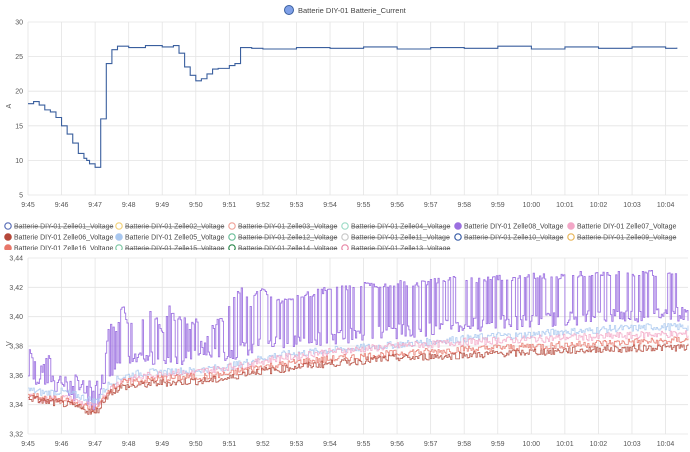  What do you see at coordinates (513, 238) in the screenshot?
I see `legend-label: Batterie DIY-01 Zelle10_Voltage` at bounding box center [513, 238].